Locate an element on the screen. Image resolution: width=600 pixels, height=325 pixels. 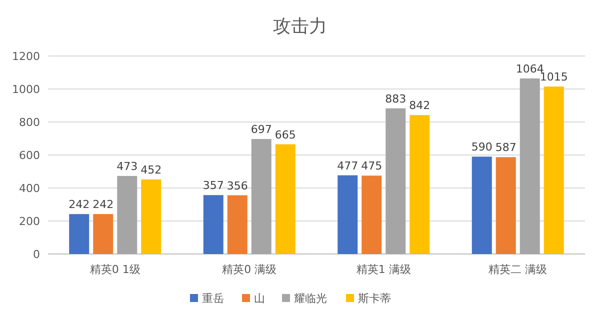
x-tick-label: 精英1 满级 is located at coordinates (383, 269).